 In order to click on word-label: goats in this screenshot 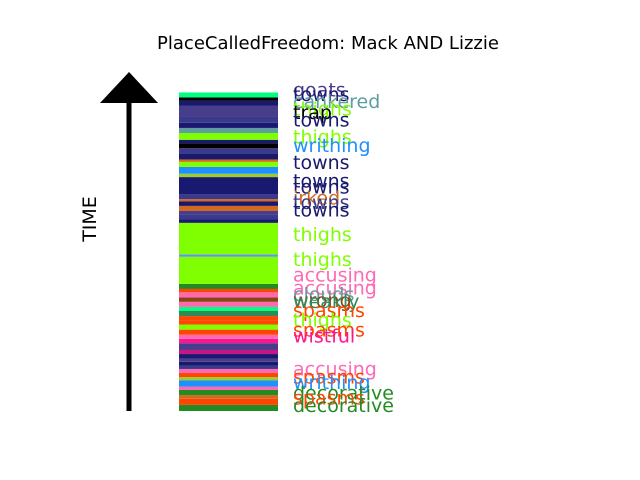, I will do `click(319, 91)`.